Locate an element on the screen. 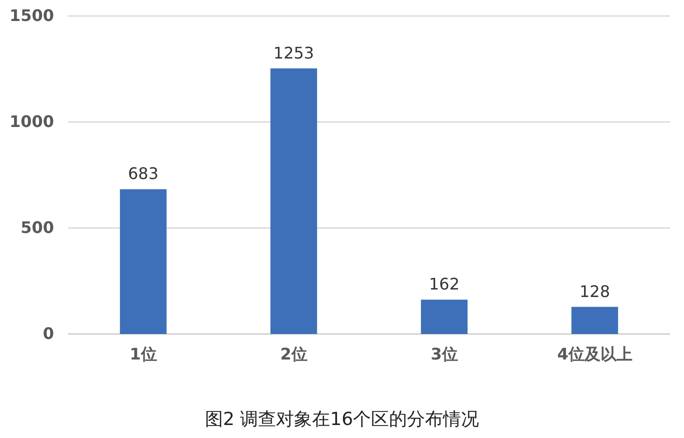  x-tick-label: 2位 is located at coordinates (294, 354).